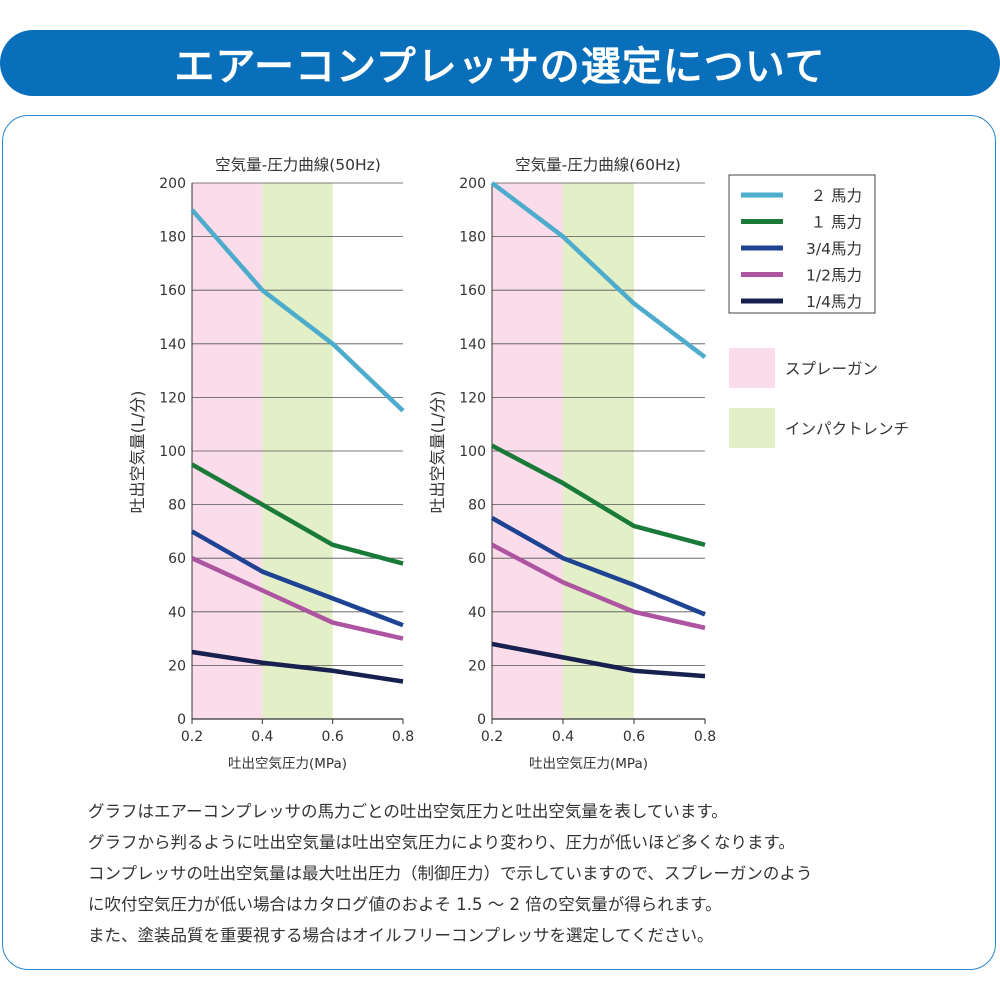 This screenshot has width=1000, height=1000. I want to click on legend-label: 1/4馬力, so click(834, 302).